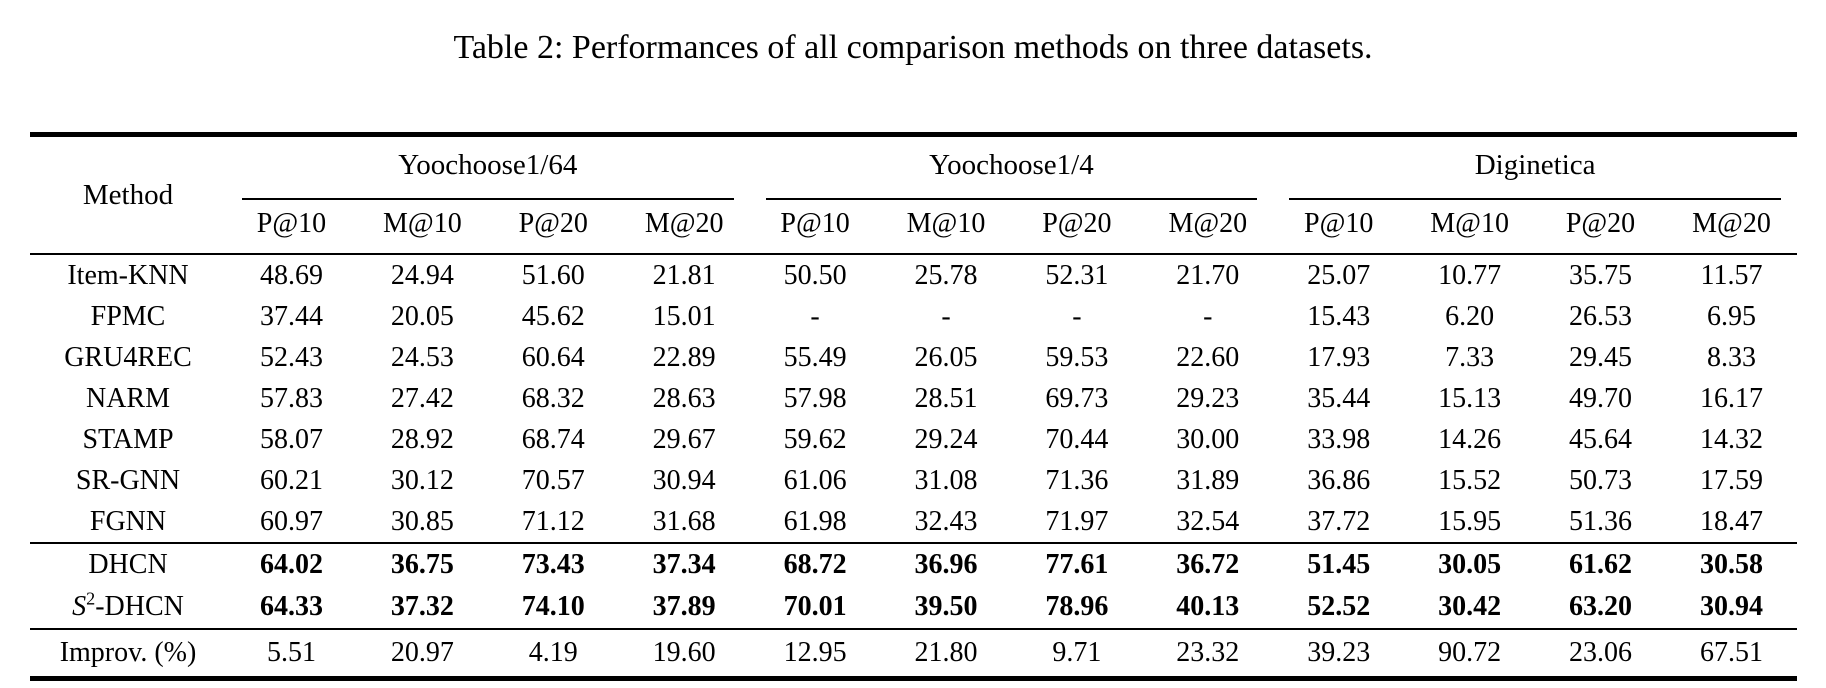 The width and height of the screenshot is (1826, 688). Describe the element at coordinates (1011, 165) in the screenshot. I see `group-label: Yoochoose1/4` at that location.